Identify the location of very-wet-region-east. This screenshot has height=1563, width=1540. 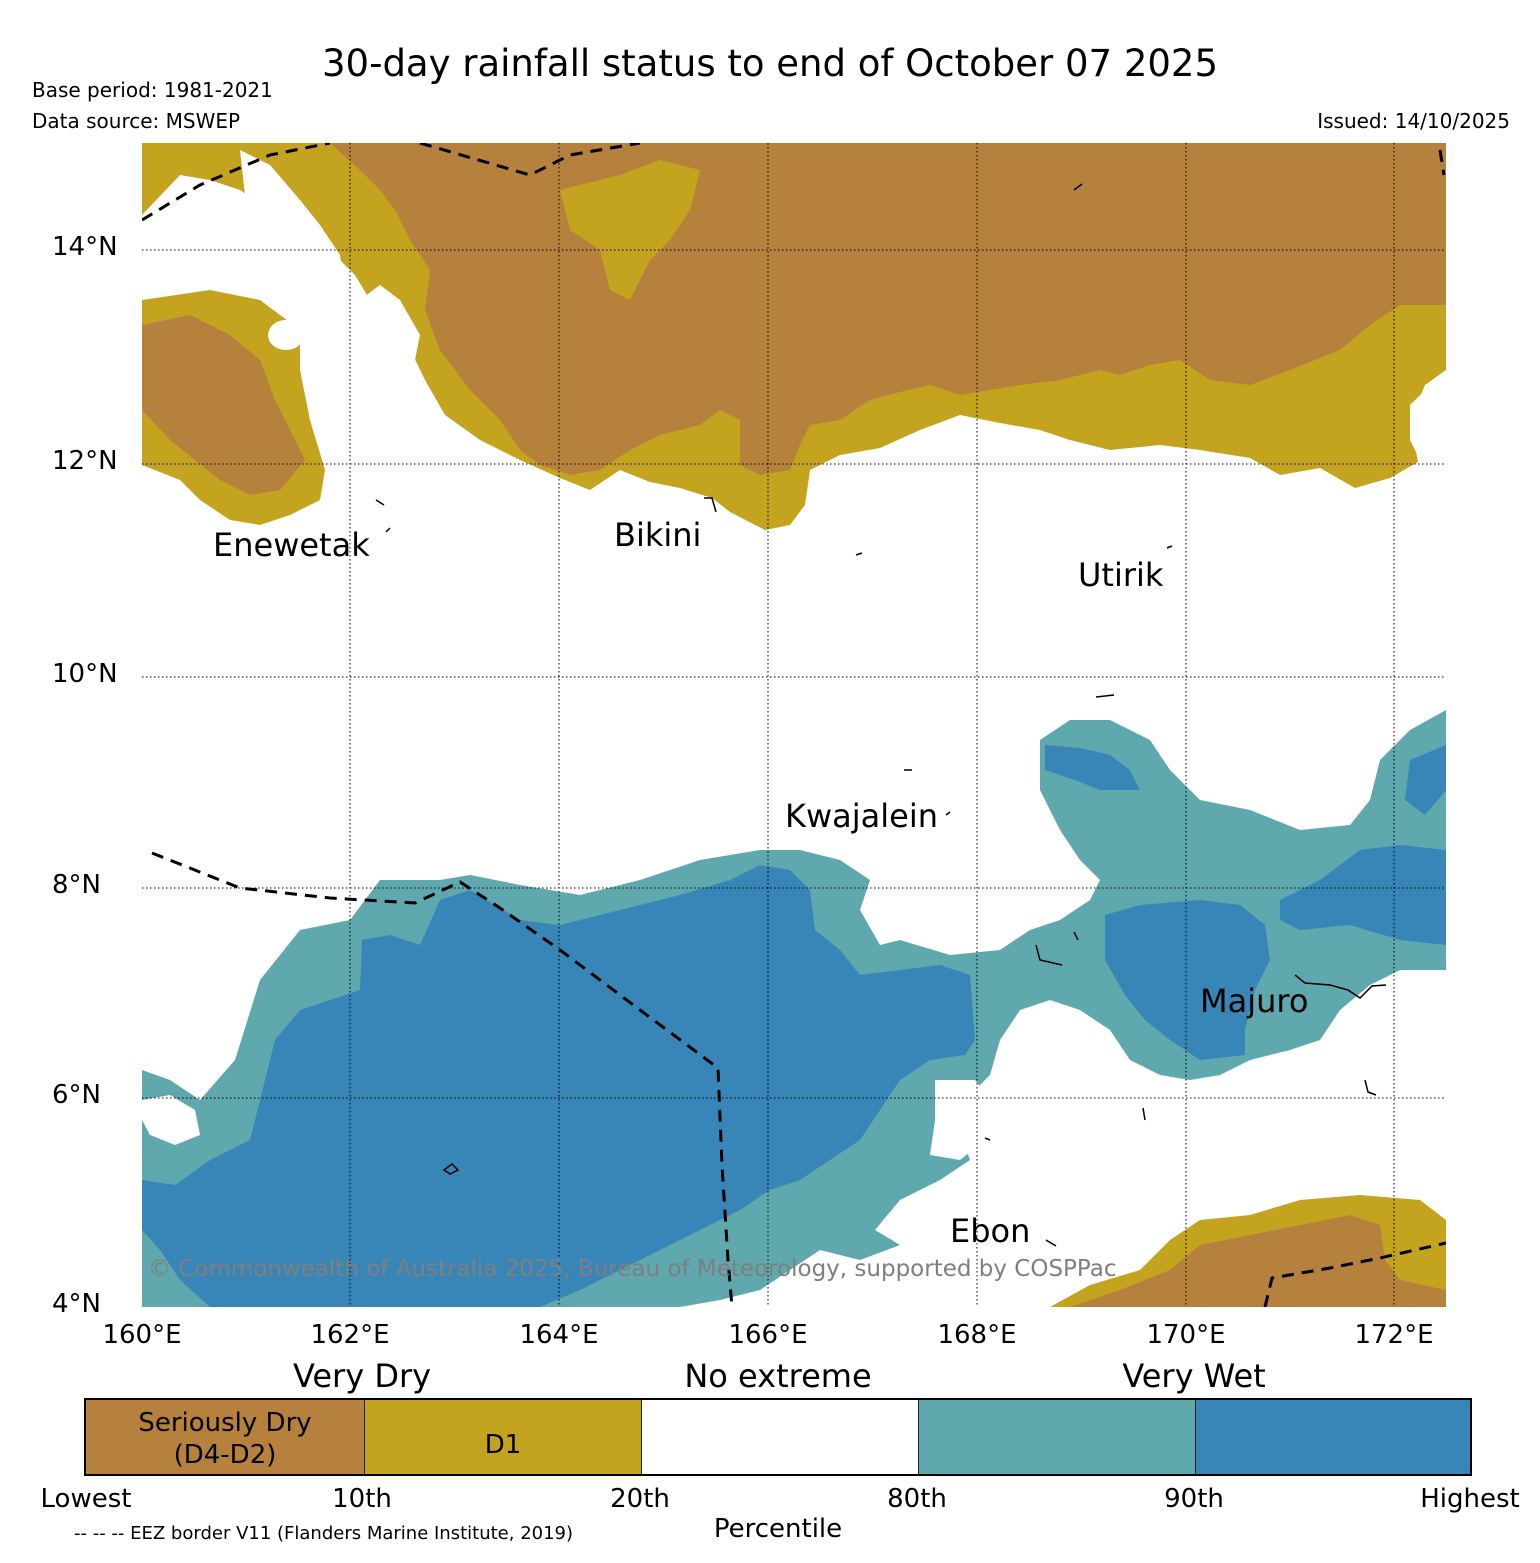
(1187, 980).